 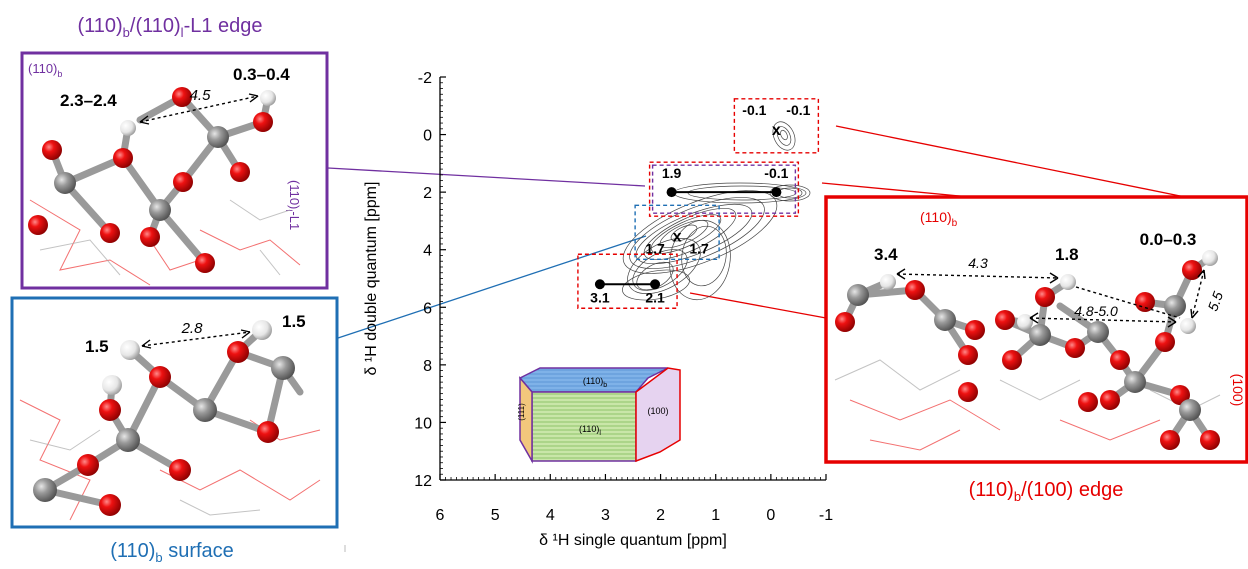 I want to click on shift-label-bottom-left-b: 1.5, so click(x=294, y=321).